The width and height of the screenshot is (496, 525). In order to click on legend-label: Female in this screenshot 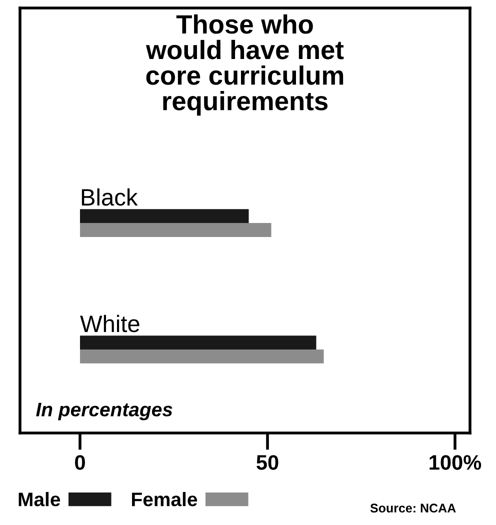, I will do `click(165, 499)`.